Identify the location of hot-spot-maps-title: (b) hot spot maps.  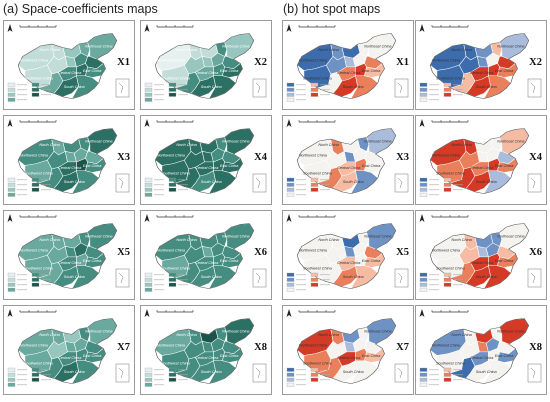
(332, 9).